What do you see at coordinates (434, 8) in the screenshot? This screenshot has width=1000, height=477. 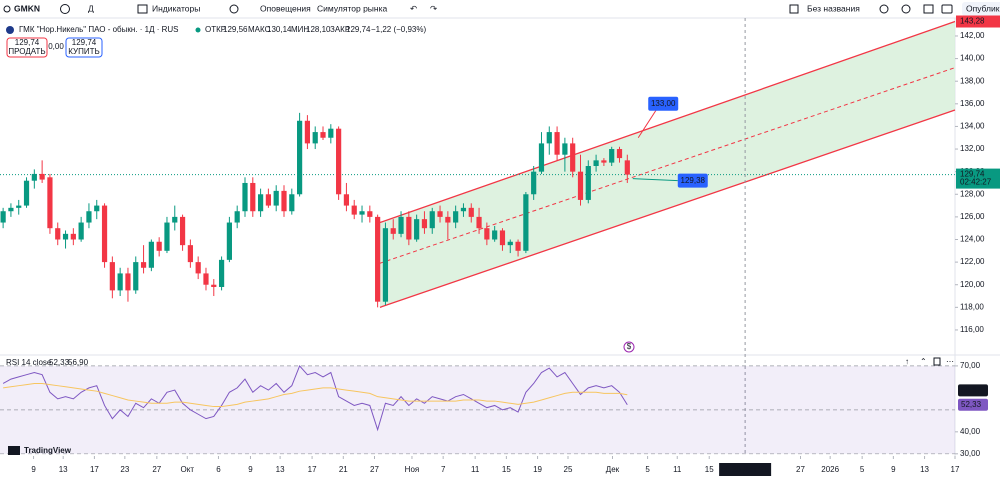 I see `redo: ↷` at bounding box center [434, 8].